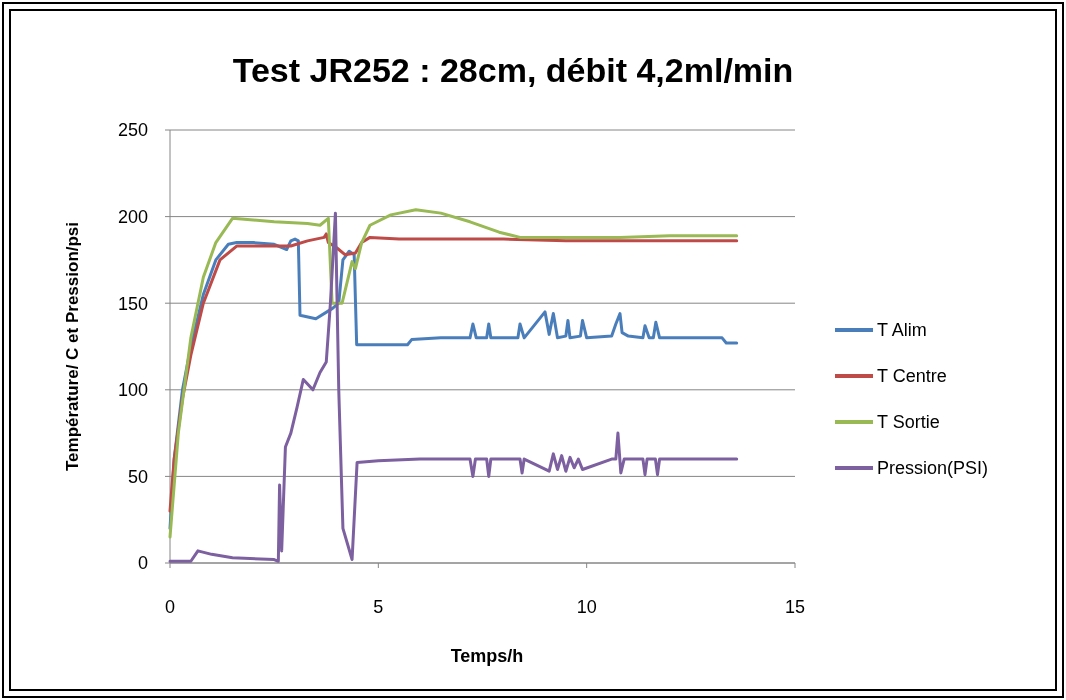  Describe the element at coordinates (795, 607) in the screenshot. I see `x-tick-label: 15` at that location.